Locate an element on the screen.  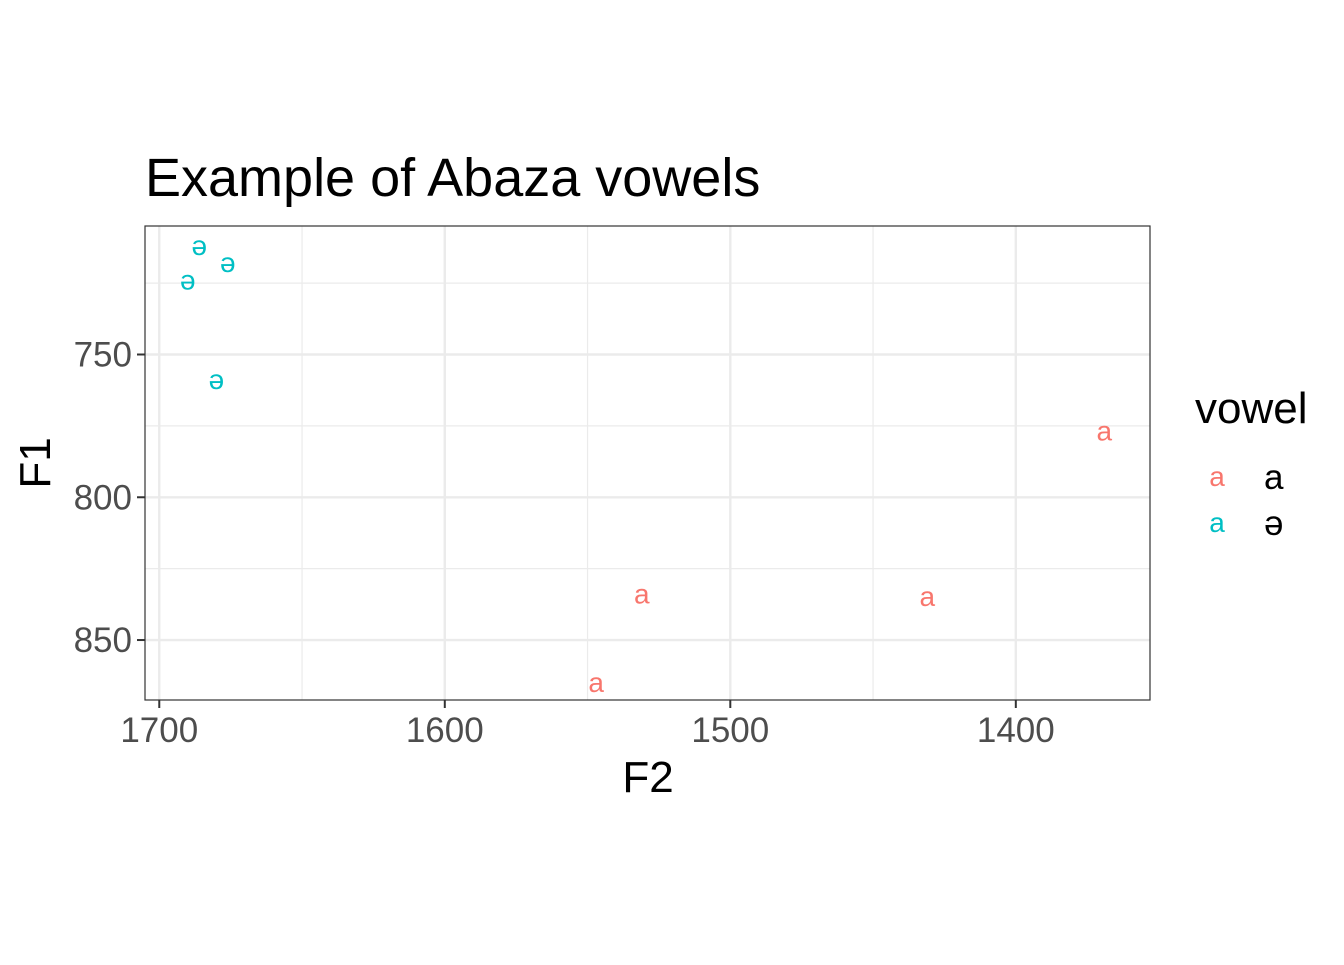
x-tick-label: 1400 is located at coordinates (1016, 730).